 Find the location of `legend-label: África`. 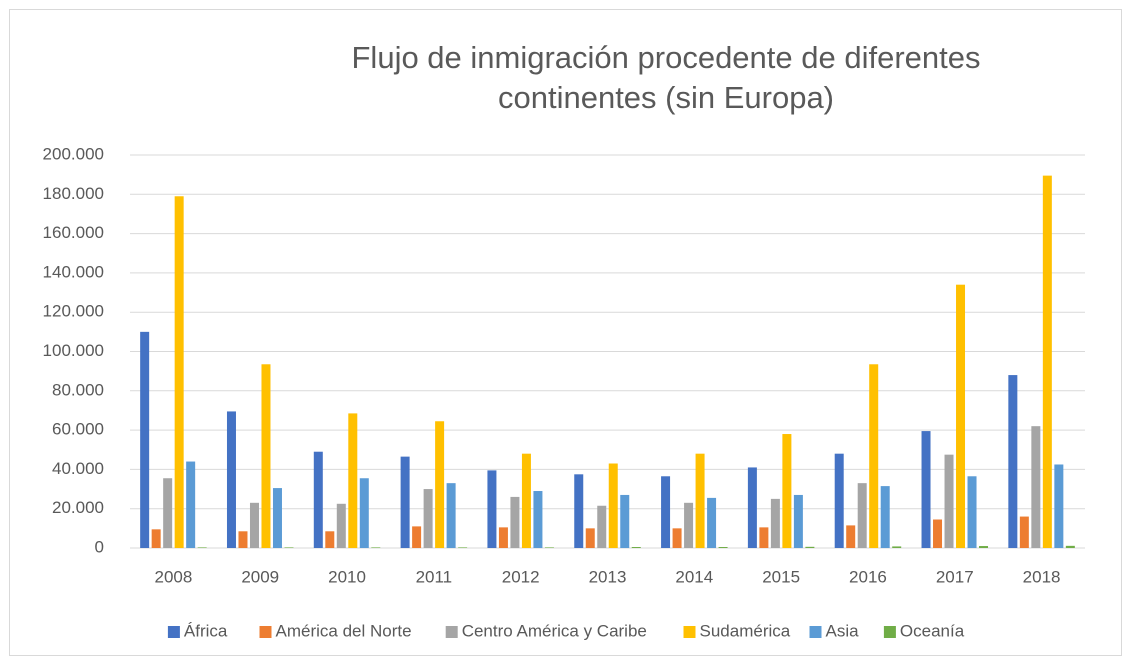

legend-label: África is located at coordinates (206, 630).